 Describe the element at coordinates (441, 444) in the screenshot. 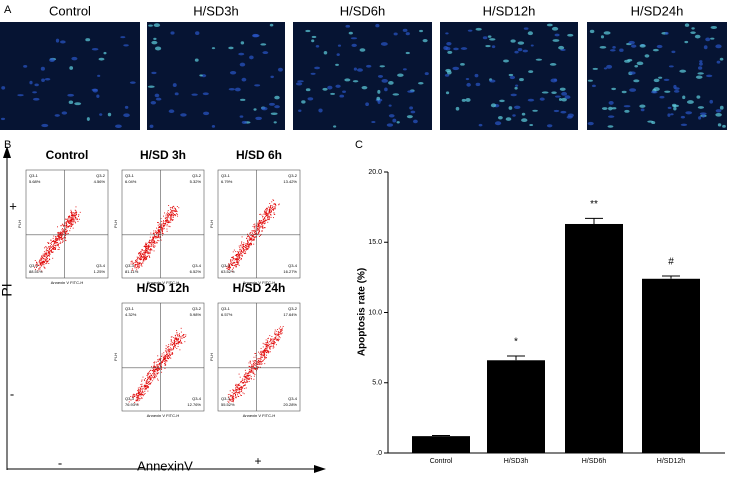

I see `bar` at that location.